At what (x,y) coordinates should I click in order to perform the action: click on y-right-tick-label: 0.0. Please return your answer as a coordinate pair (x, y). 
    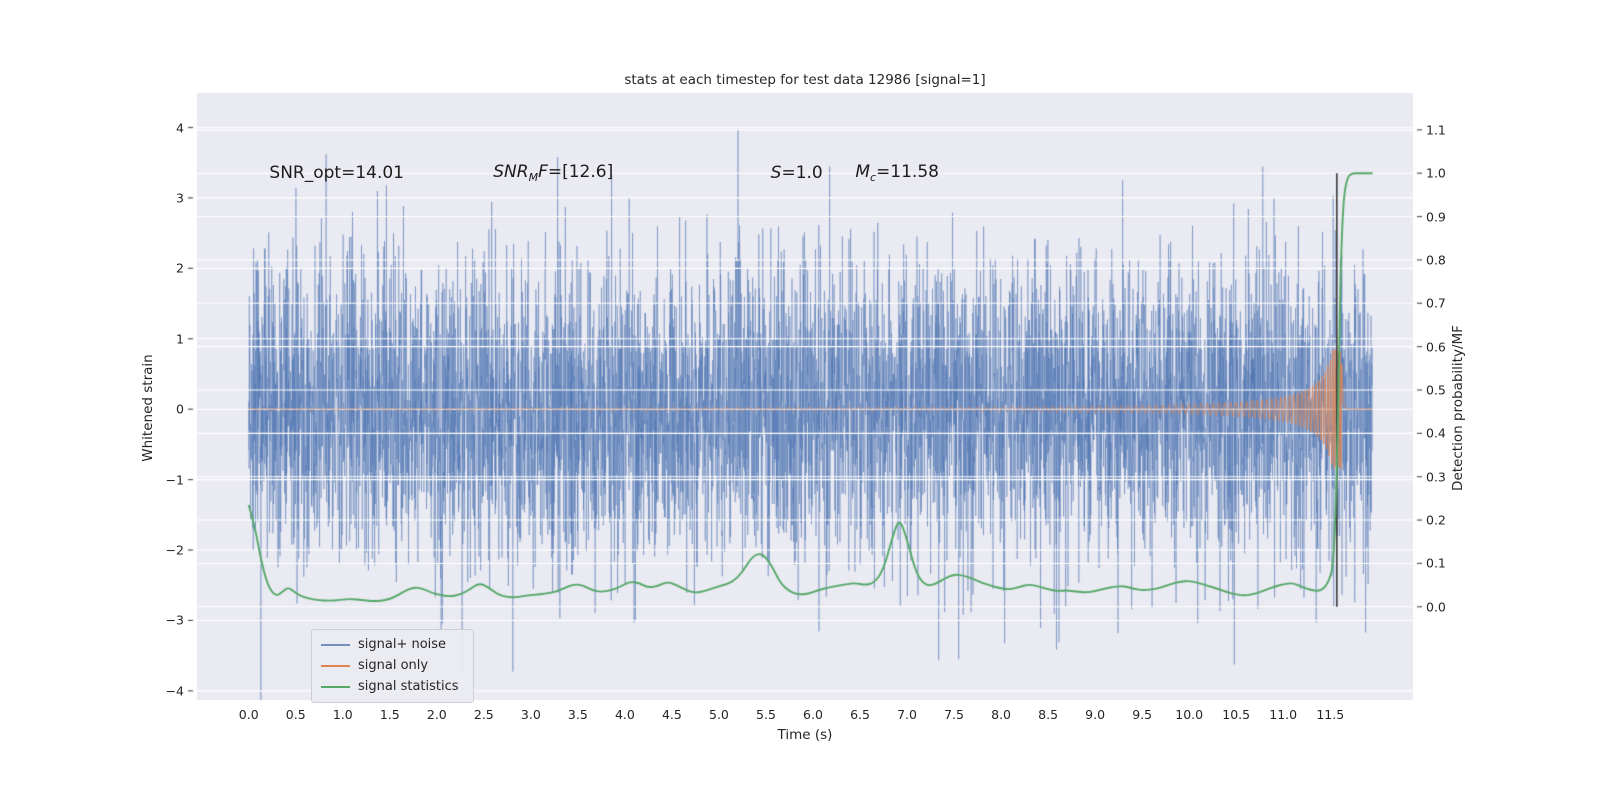
    Looking at the image, I should click on (1436, 607).